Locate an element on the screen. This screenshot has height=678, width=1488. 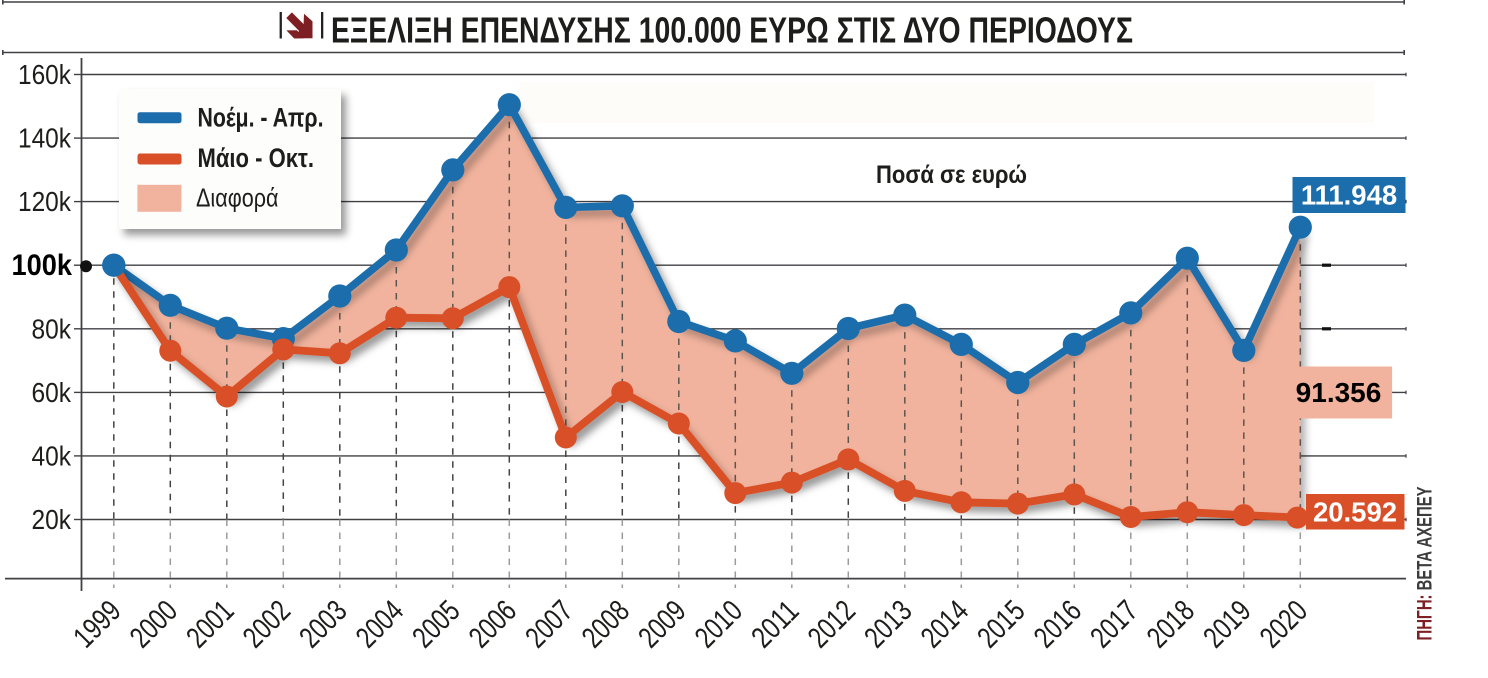
svg-text: 91.356 is located at coordinates (1339, 392).